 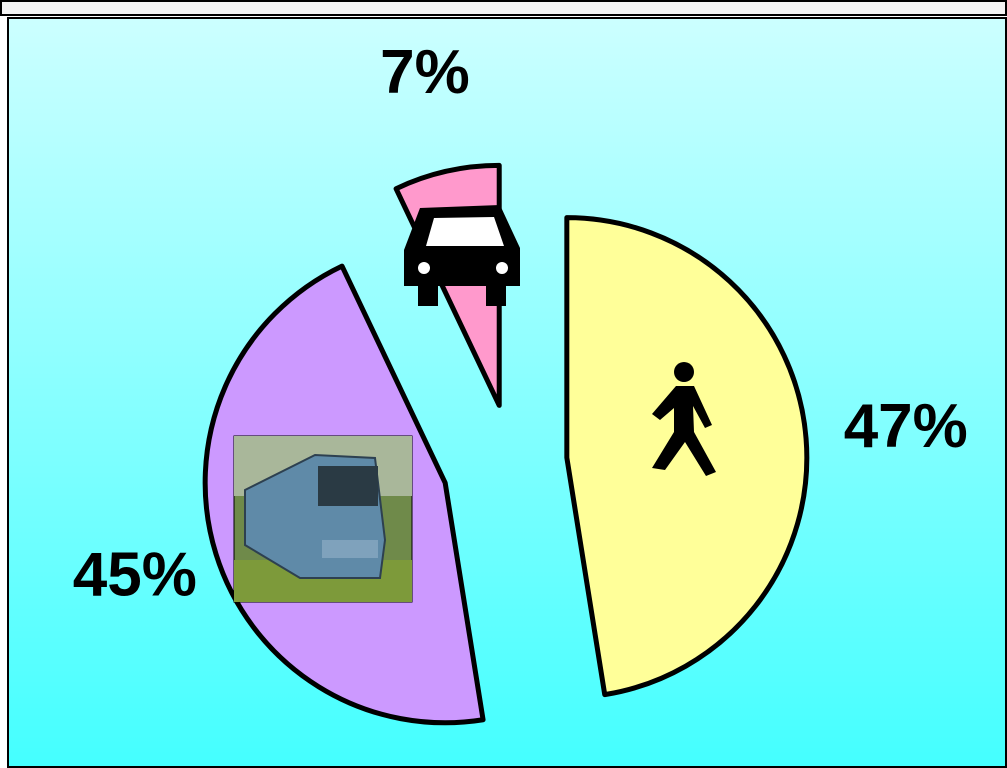 What do you see at coordinates (684, 419) in the screenshot?
I see `walker-icon` at bounding box center [684, 419].